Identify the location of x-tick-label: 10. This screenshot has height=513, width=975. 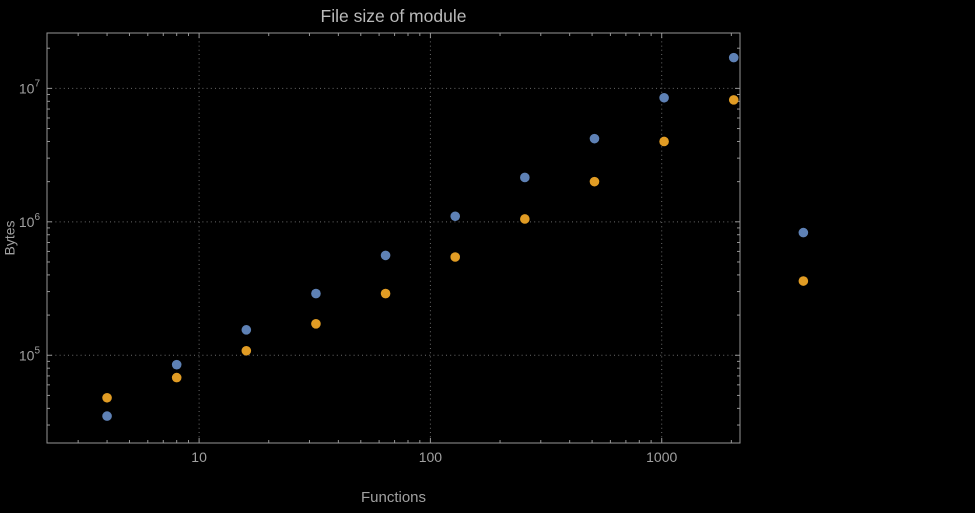
(199, 457).